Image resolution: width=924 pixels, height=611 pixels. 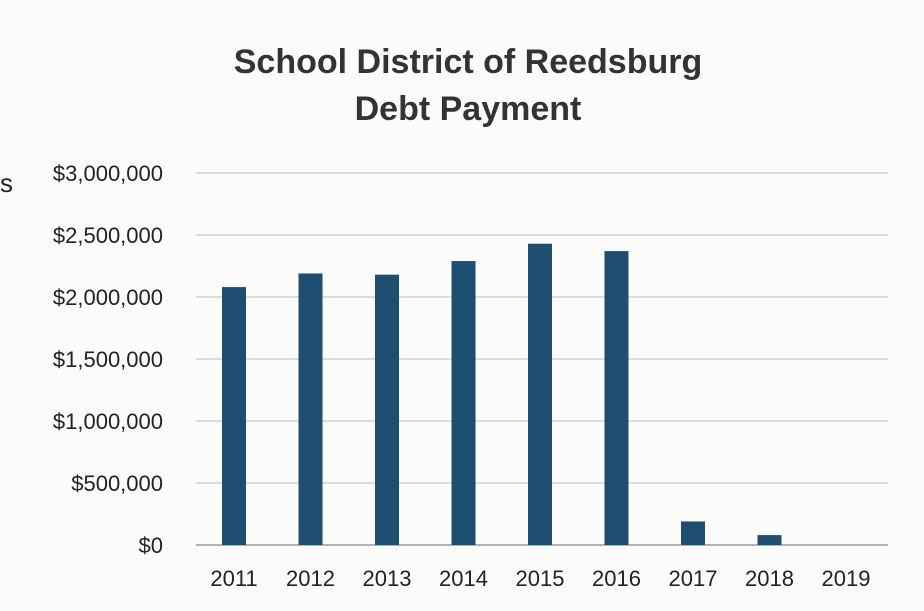 I want to click on x-tick-label-2015: 2015, so click(x=540, y=578).